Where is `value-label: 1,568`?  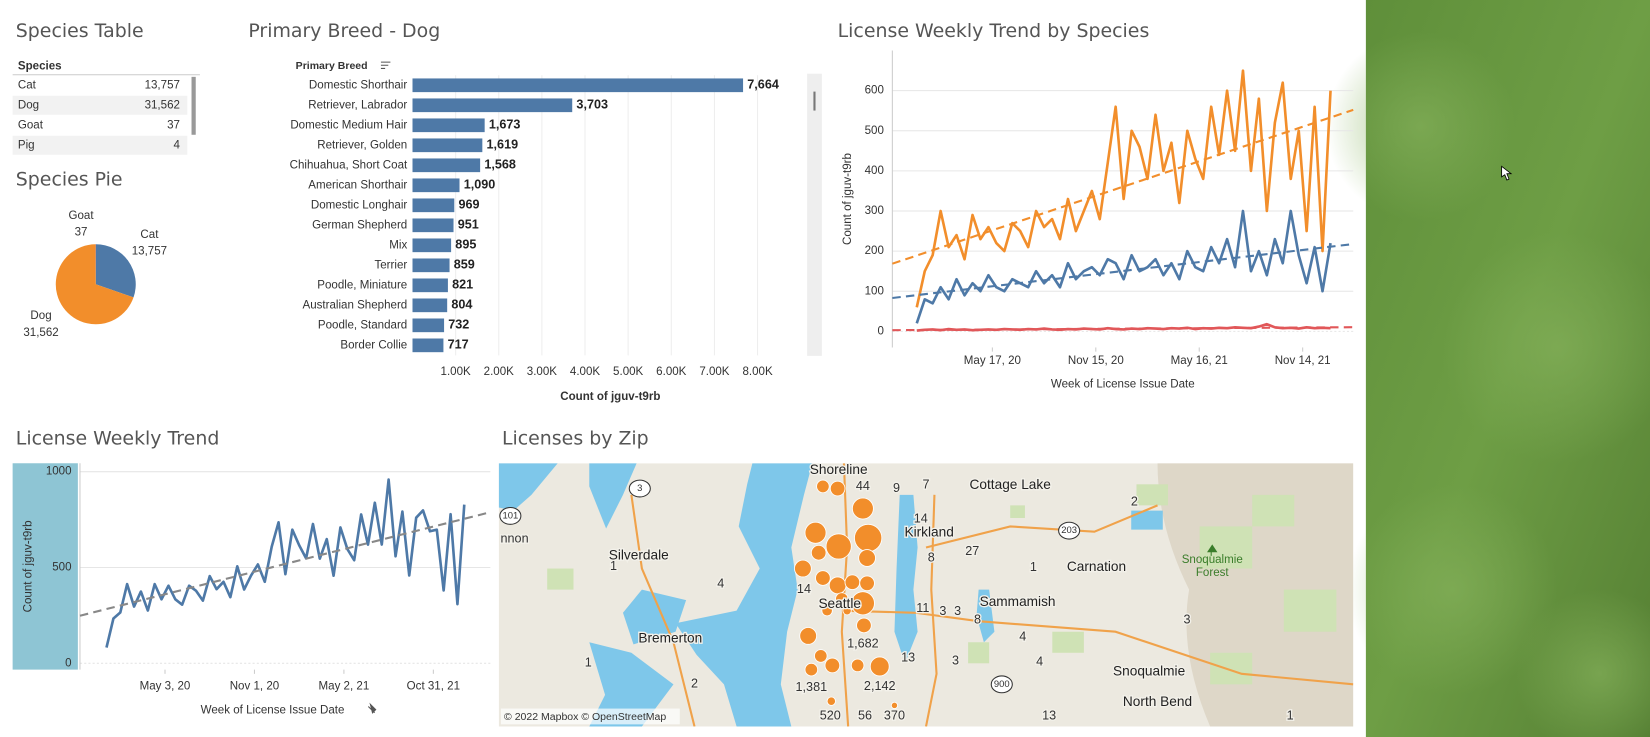 value-label: 1,568 is located at coordinates (500, 165).